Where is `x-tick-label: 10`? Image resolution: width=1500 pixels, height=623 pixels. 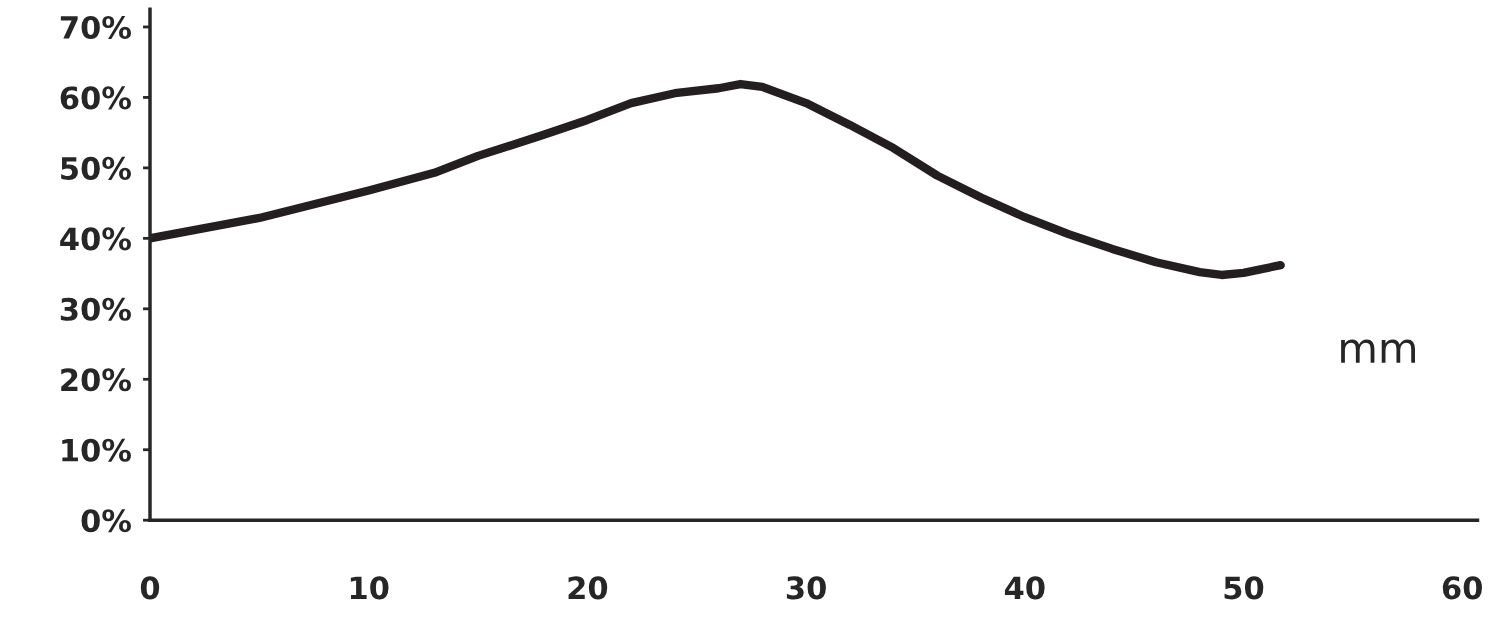 x-tick-label: 10 is located at coordinates (369, 588).